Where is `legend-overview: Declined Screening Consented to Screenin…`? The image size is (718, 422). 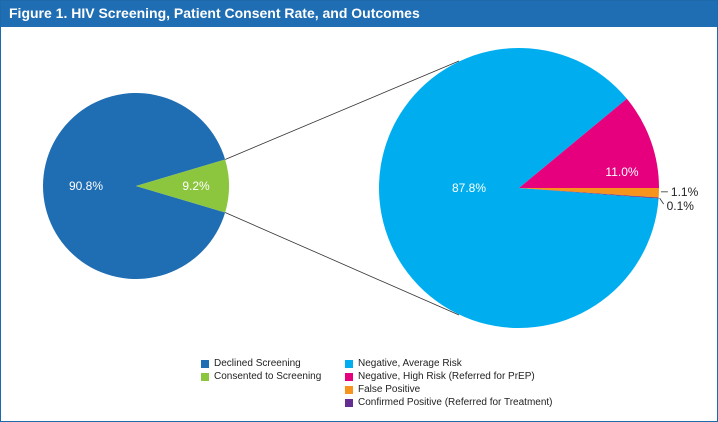
legend-overview: Declined Screening Consented to Screenin… is located at coordinates (261, 370).